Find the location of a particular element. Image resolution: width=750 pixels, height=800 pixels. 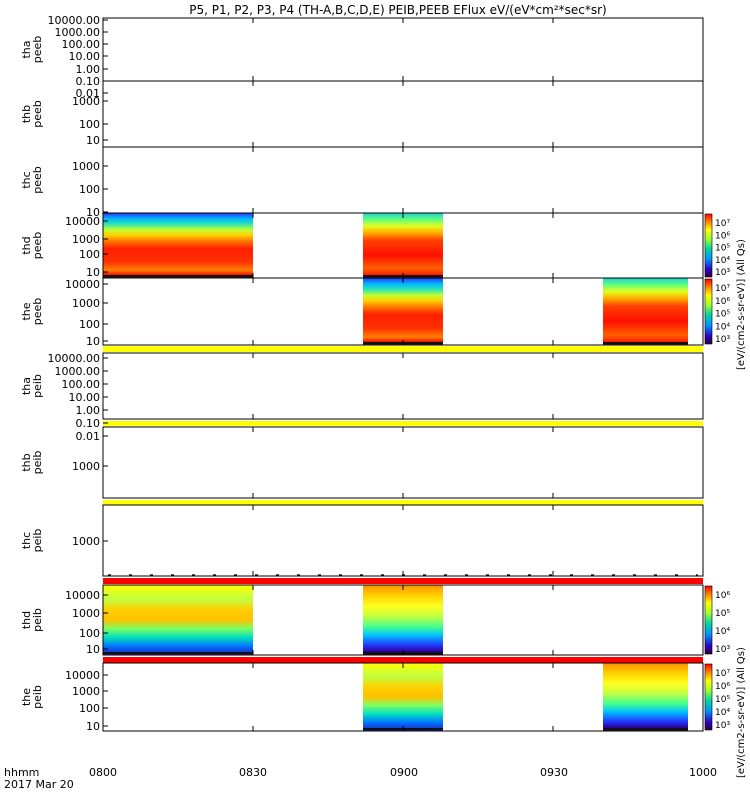

y-tick-label-6-0: 1000 is located at coordinates (86, 466).